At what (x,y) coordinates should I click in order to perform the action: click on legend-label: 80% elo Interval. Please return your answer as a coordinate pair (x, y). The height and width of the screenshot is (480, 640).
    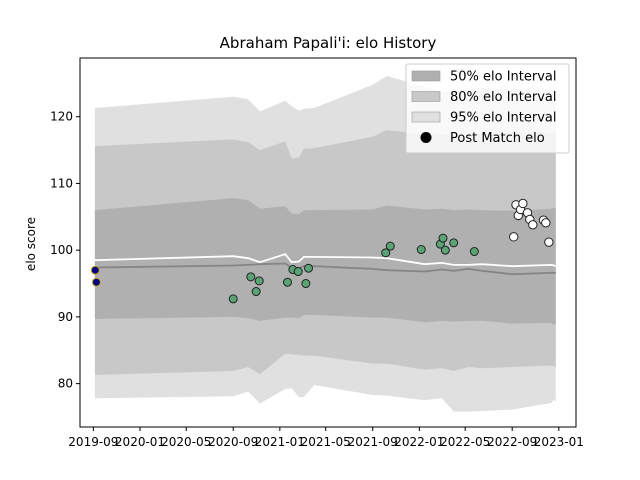
    Looking at the image, I should click on (503, 97).